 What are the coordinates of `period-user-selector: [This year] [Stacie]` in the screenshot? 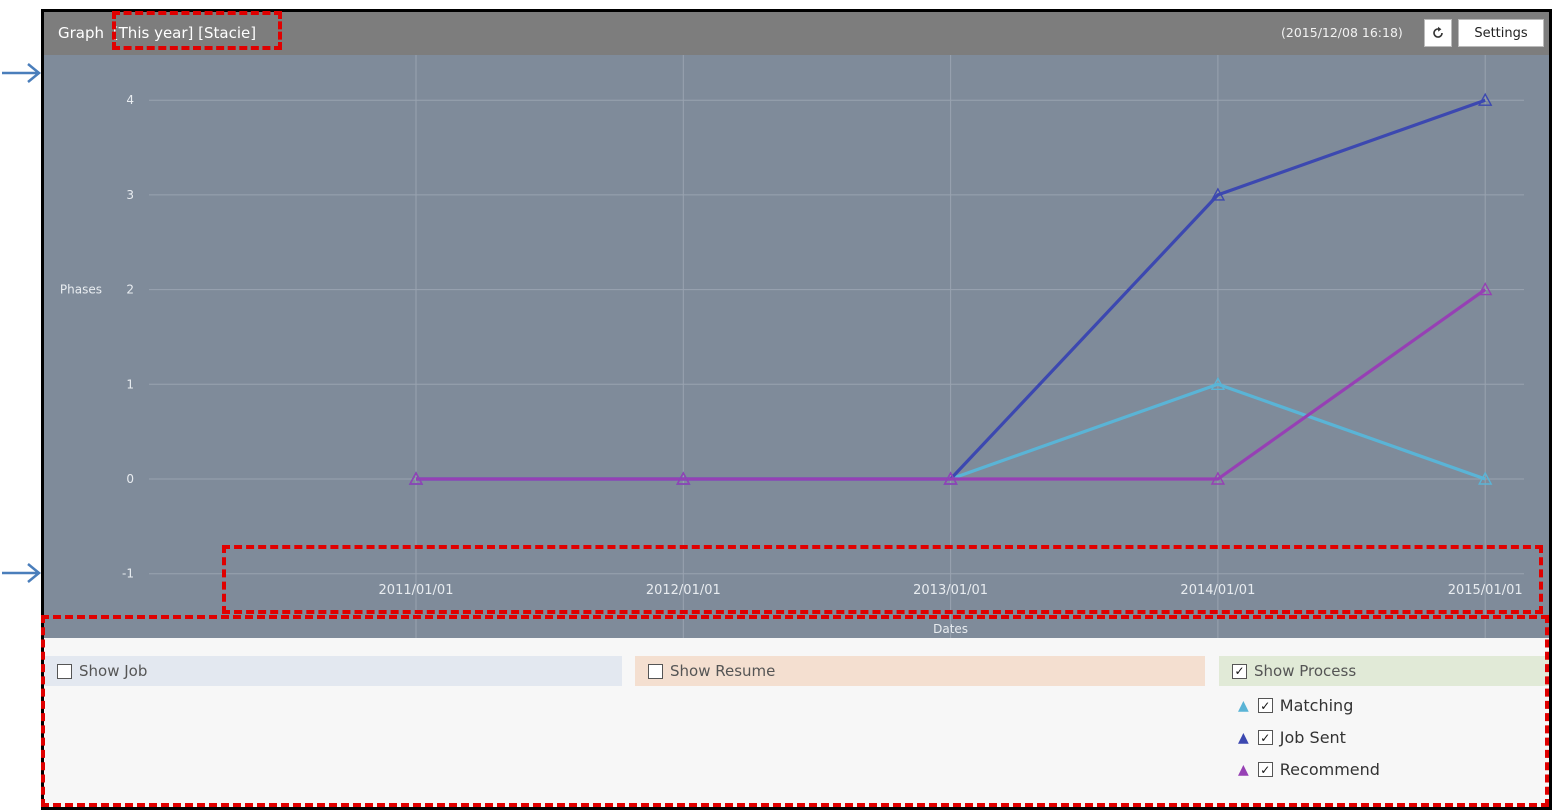 It's located at (184, 33).